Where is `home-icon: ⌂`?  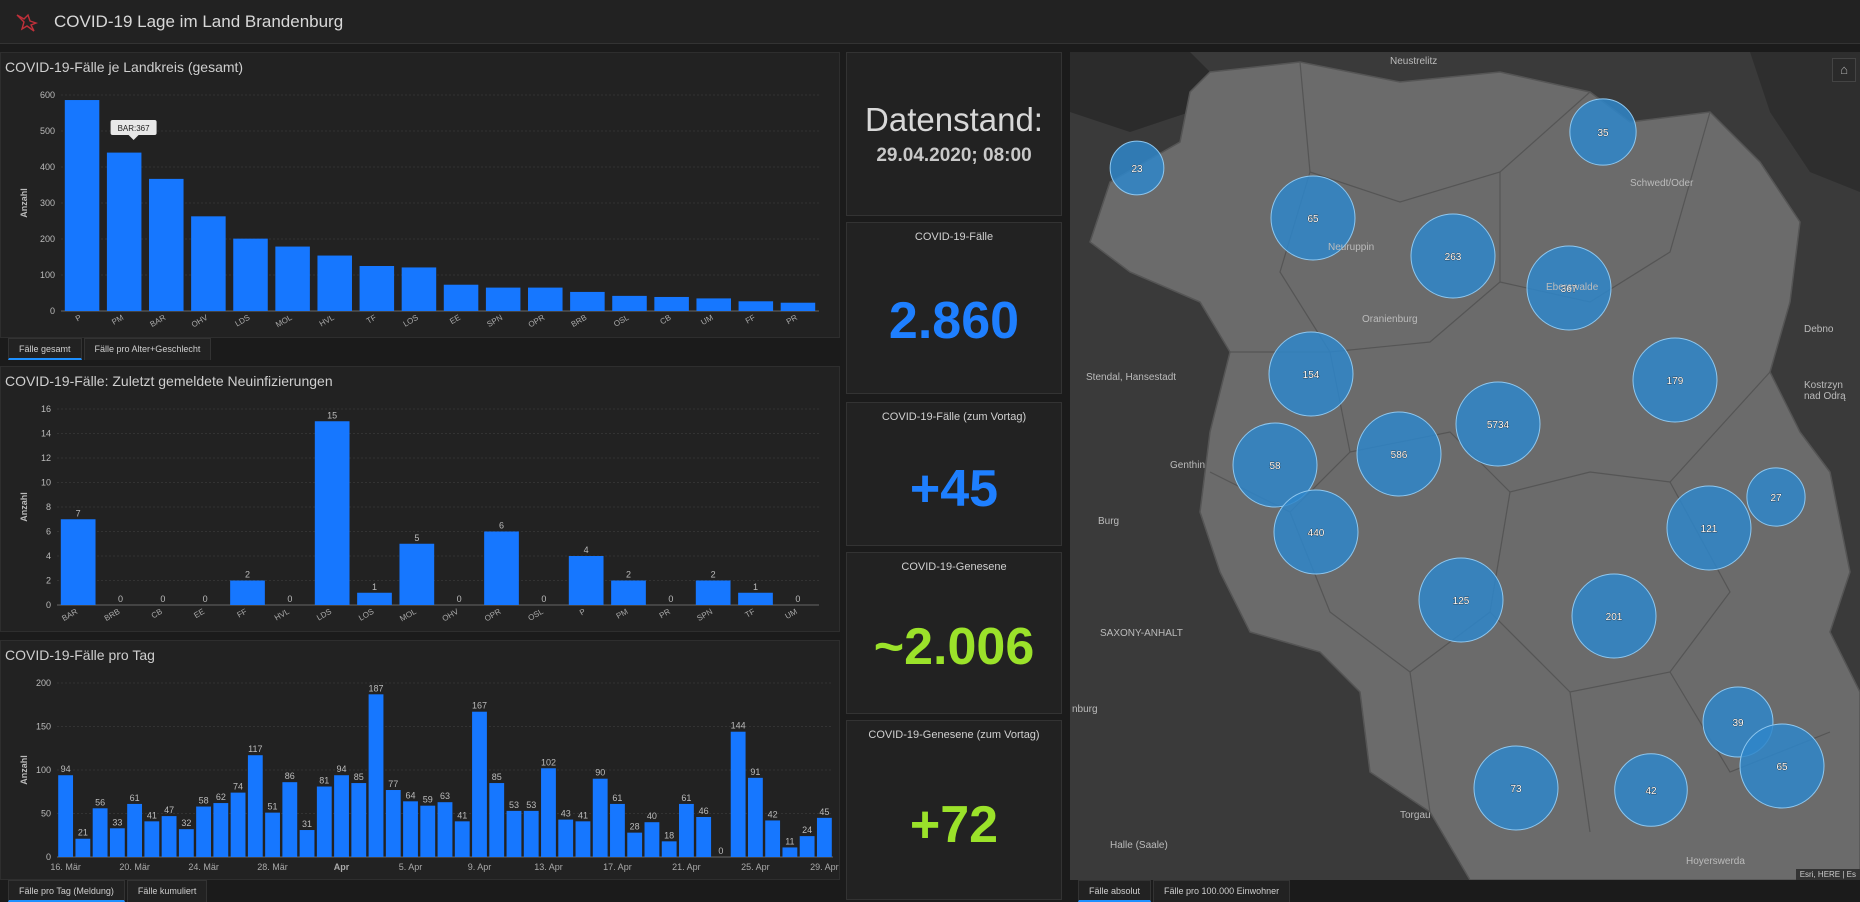 home-icon: ⌂ is located at coordinates (1844, 70).